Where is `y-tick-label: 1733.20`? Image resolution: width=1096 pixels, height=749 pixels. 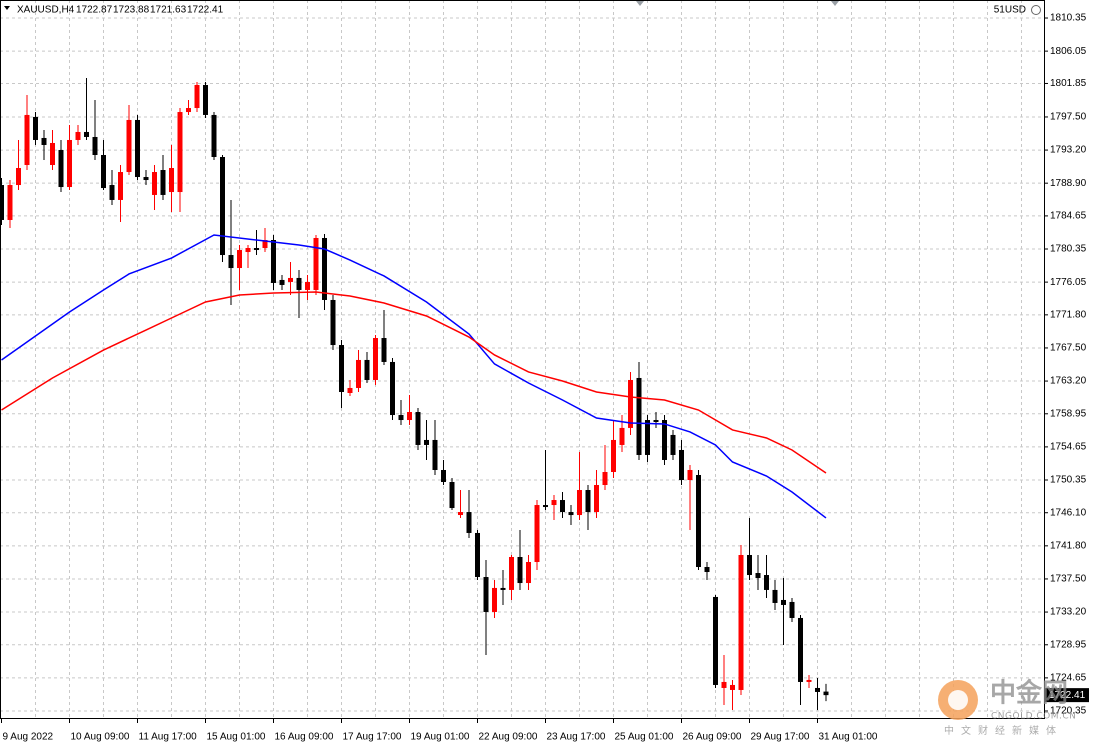
y-tick-label: 1733.20 is located at coordinates (1068, 612).